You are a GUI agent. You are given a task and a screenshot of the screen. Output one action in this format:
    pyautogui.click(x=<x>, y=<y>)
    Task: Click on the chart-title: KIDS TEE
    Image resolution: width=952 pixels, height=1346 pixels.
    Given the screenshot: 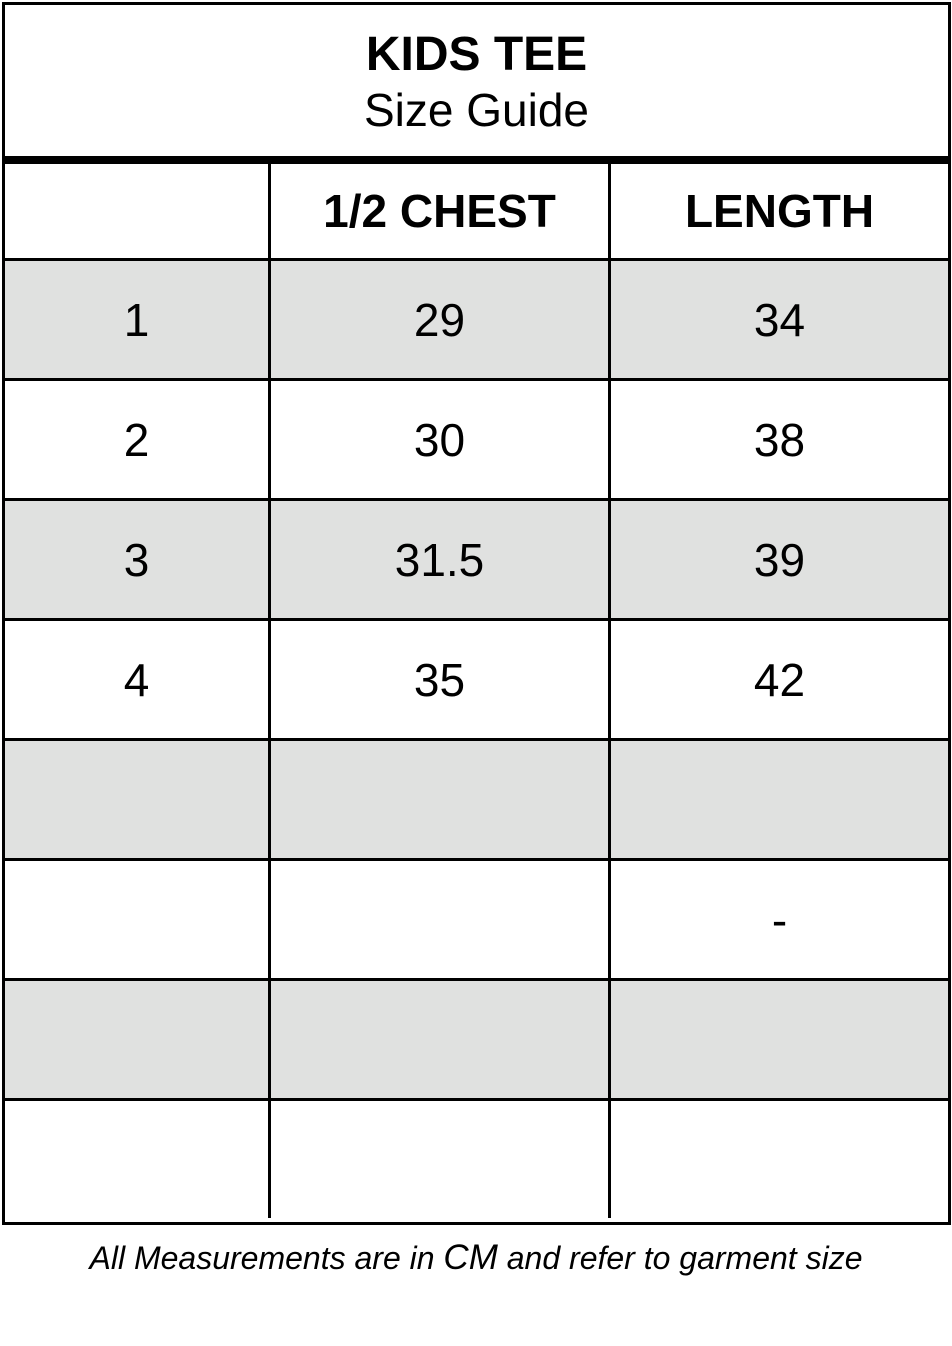 What is the action you would take?
    pyautogui.click(x=476, y=54)
    